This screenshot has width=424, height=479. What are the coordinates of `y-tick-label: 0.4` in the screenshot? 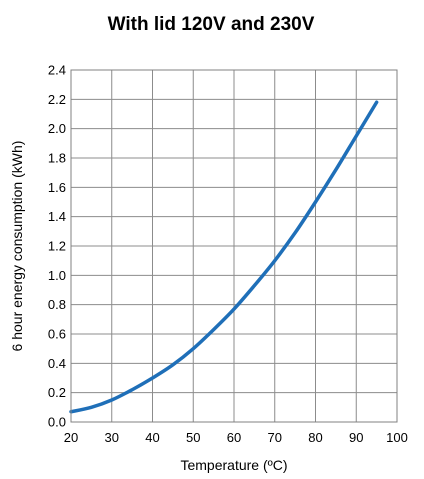 It's located at (57, 363).